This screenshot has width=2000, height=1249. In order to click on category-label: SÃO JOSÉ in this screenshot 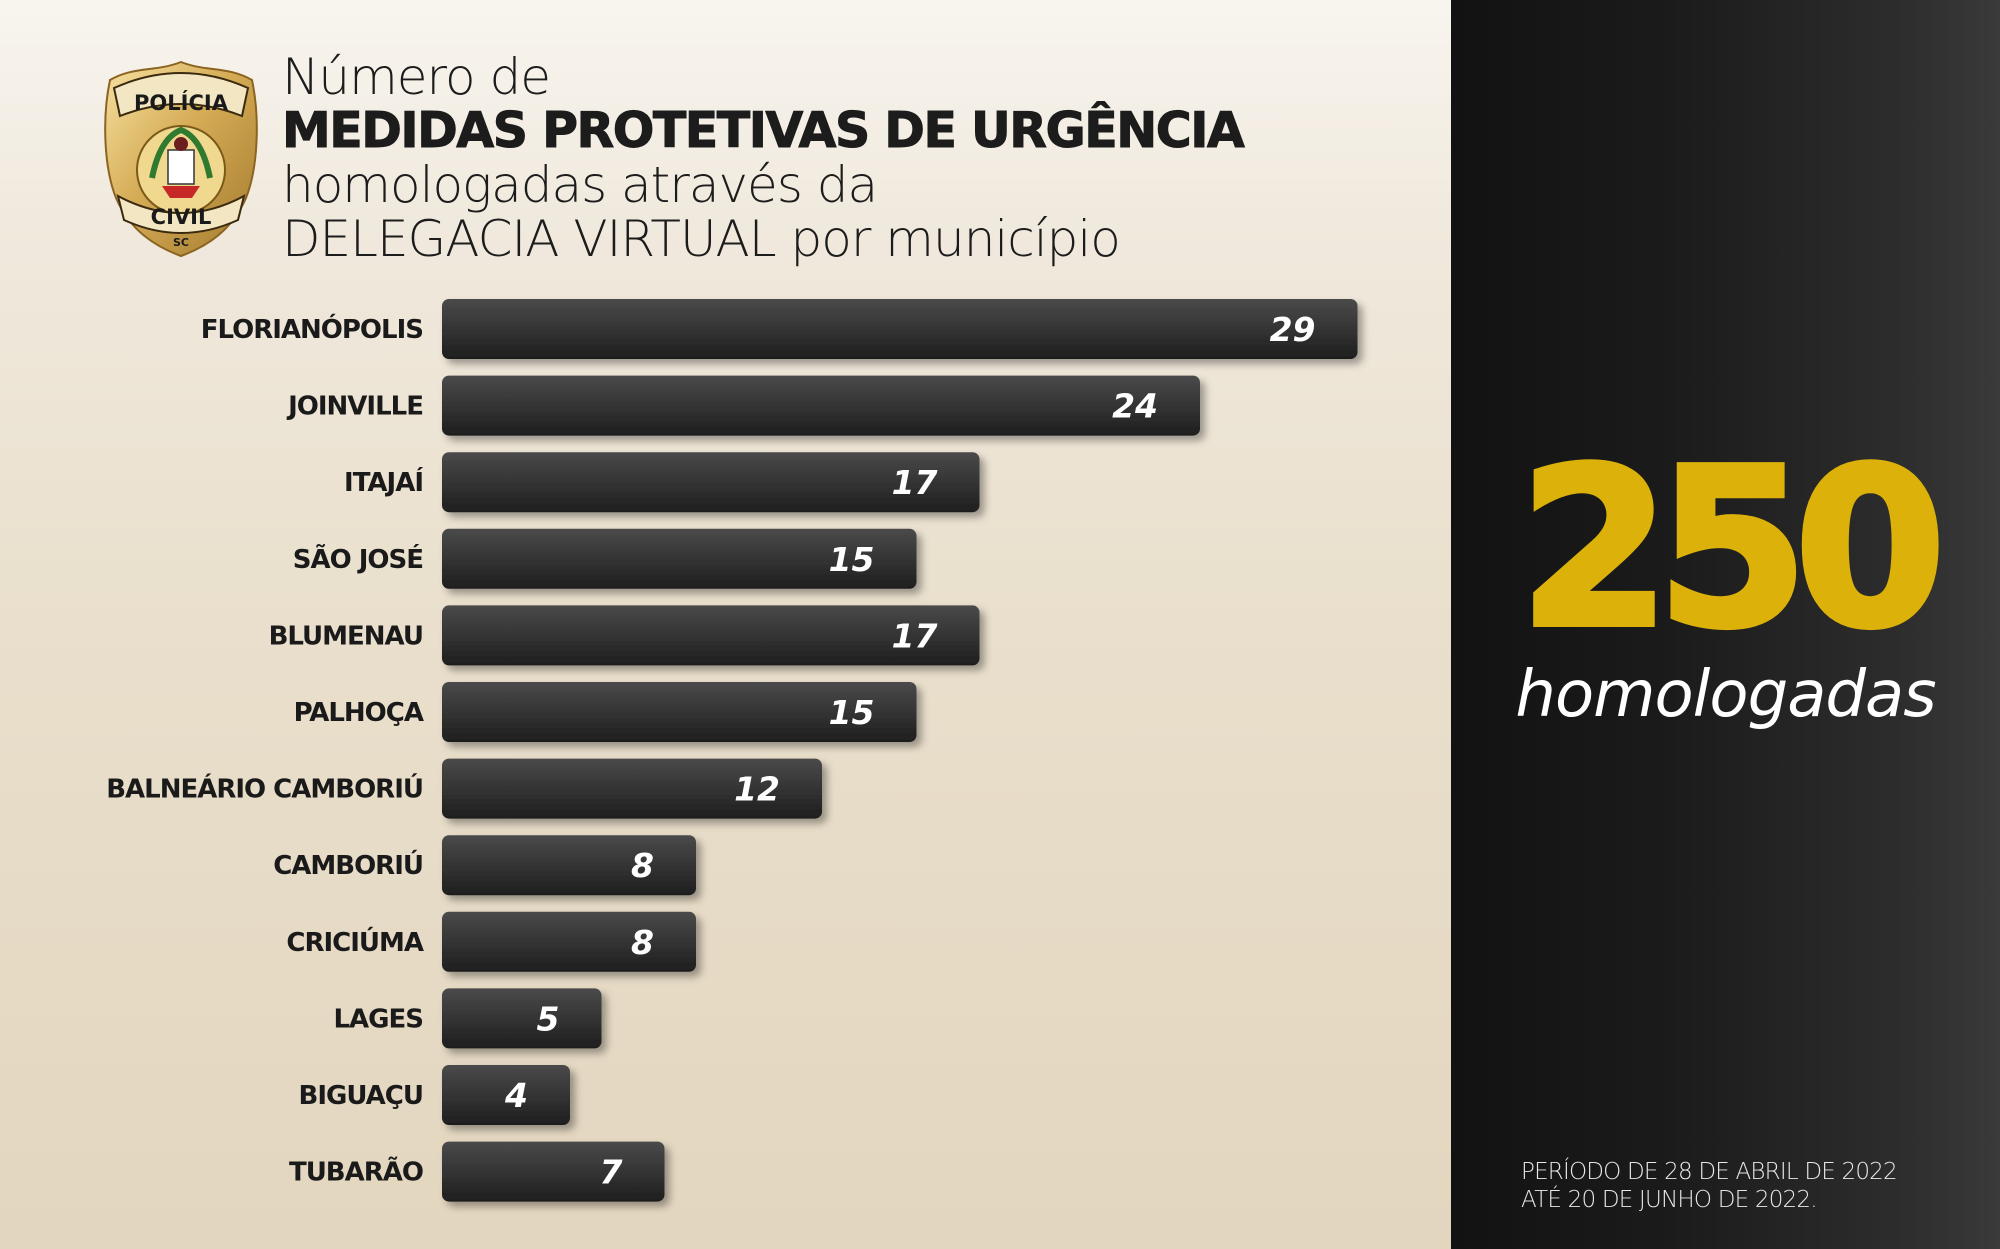, I will do `click(358, 559)`.